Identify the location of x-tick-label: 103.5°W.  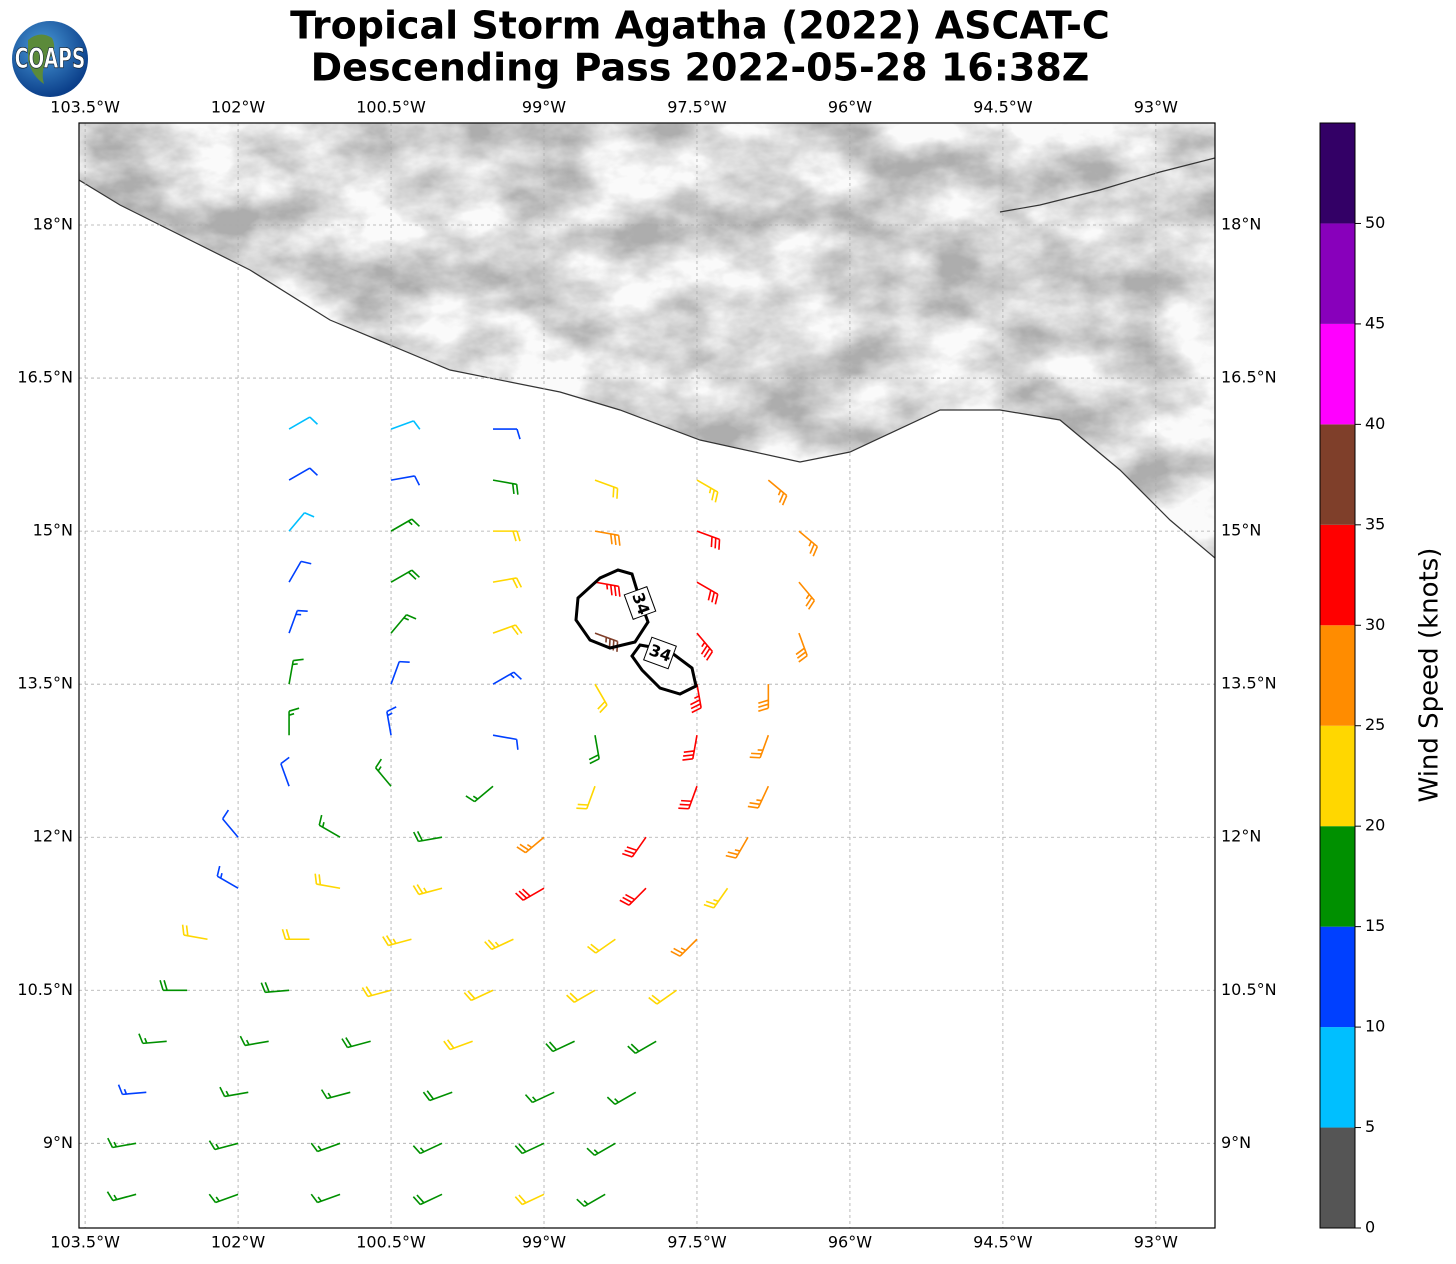
(85, 107).